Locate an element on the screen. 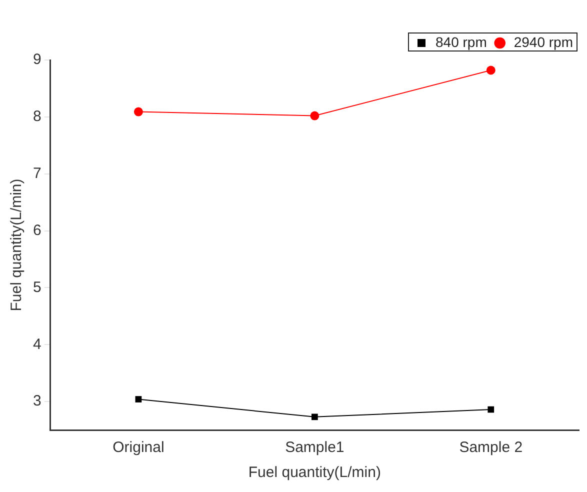 The image size is (587, 492). y-tick-label: 5 is located at coordinates (37, 287).